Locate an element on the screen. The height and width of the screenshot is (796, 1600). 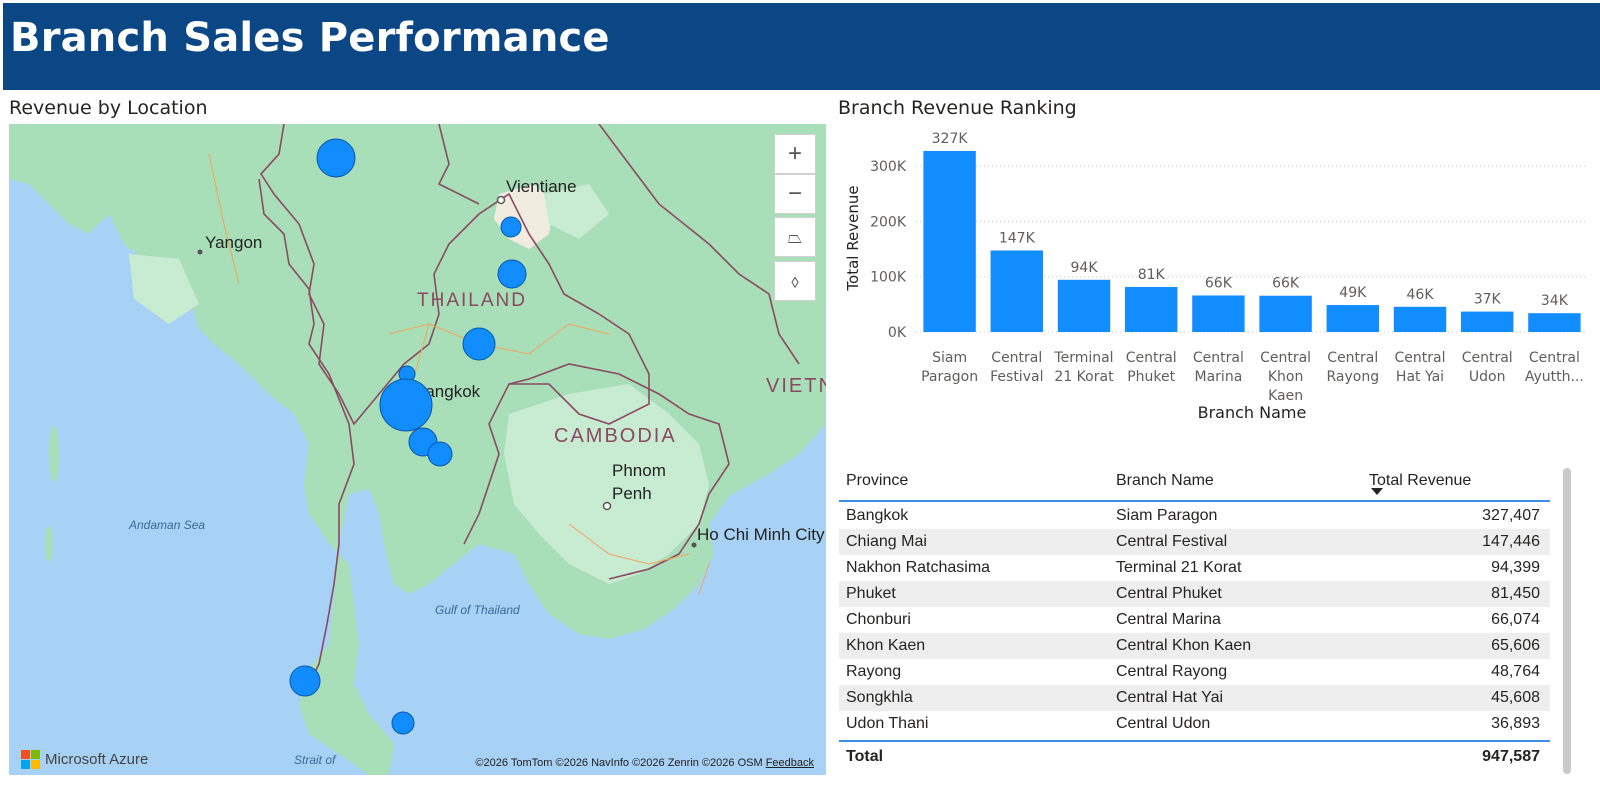
bubble-songkhla is located at coordinates (403, 723).